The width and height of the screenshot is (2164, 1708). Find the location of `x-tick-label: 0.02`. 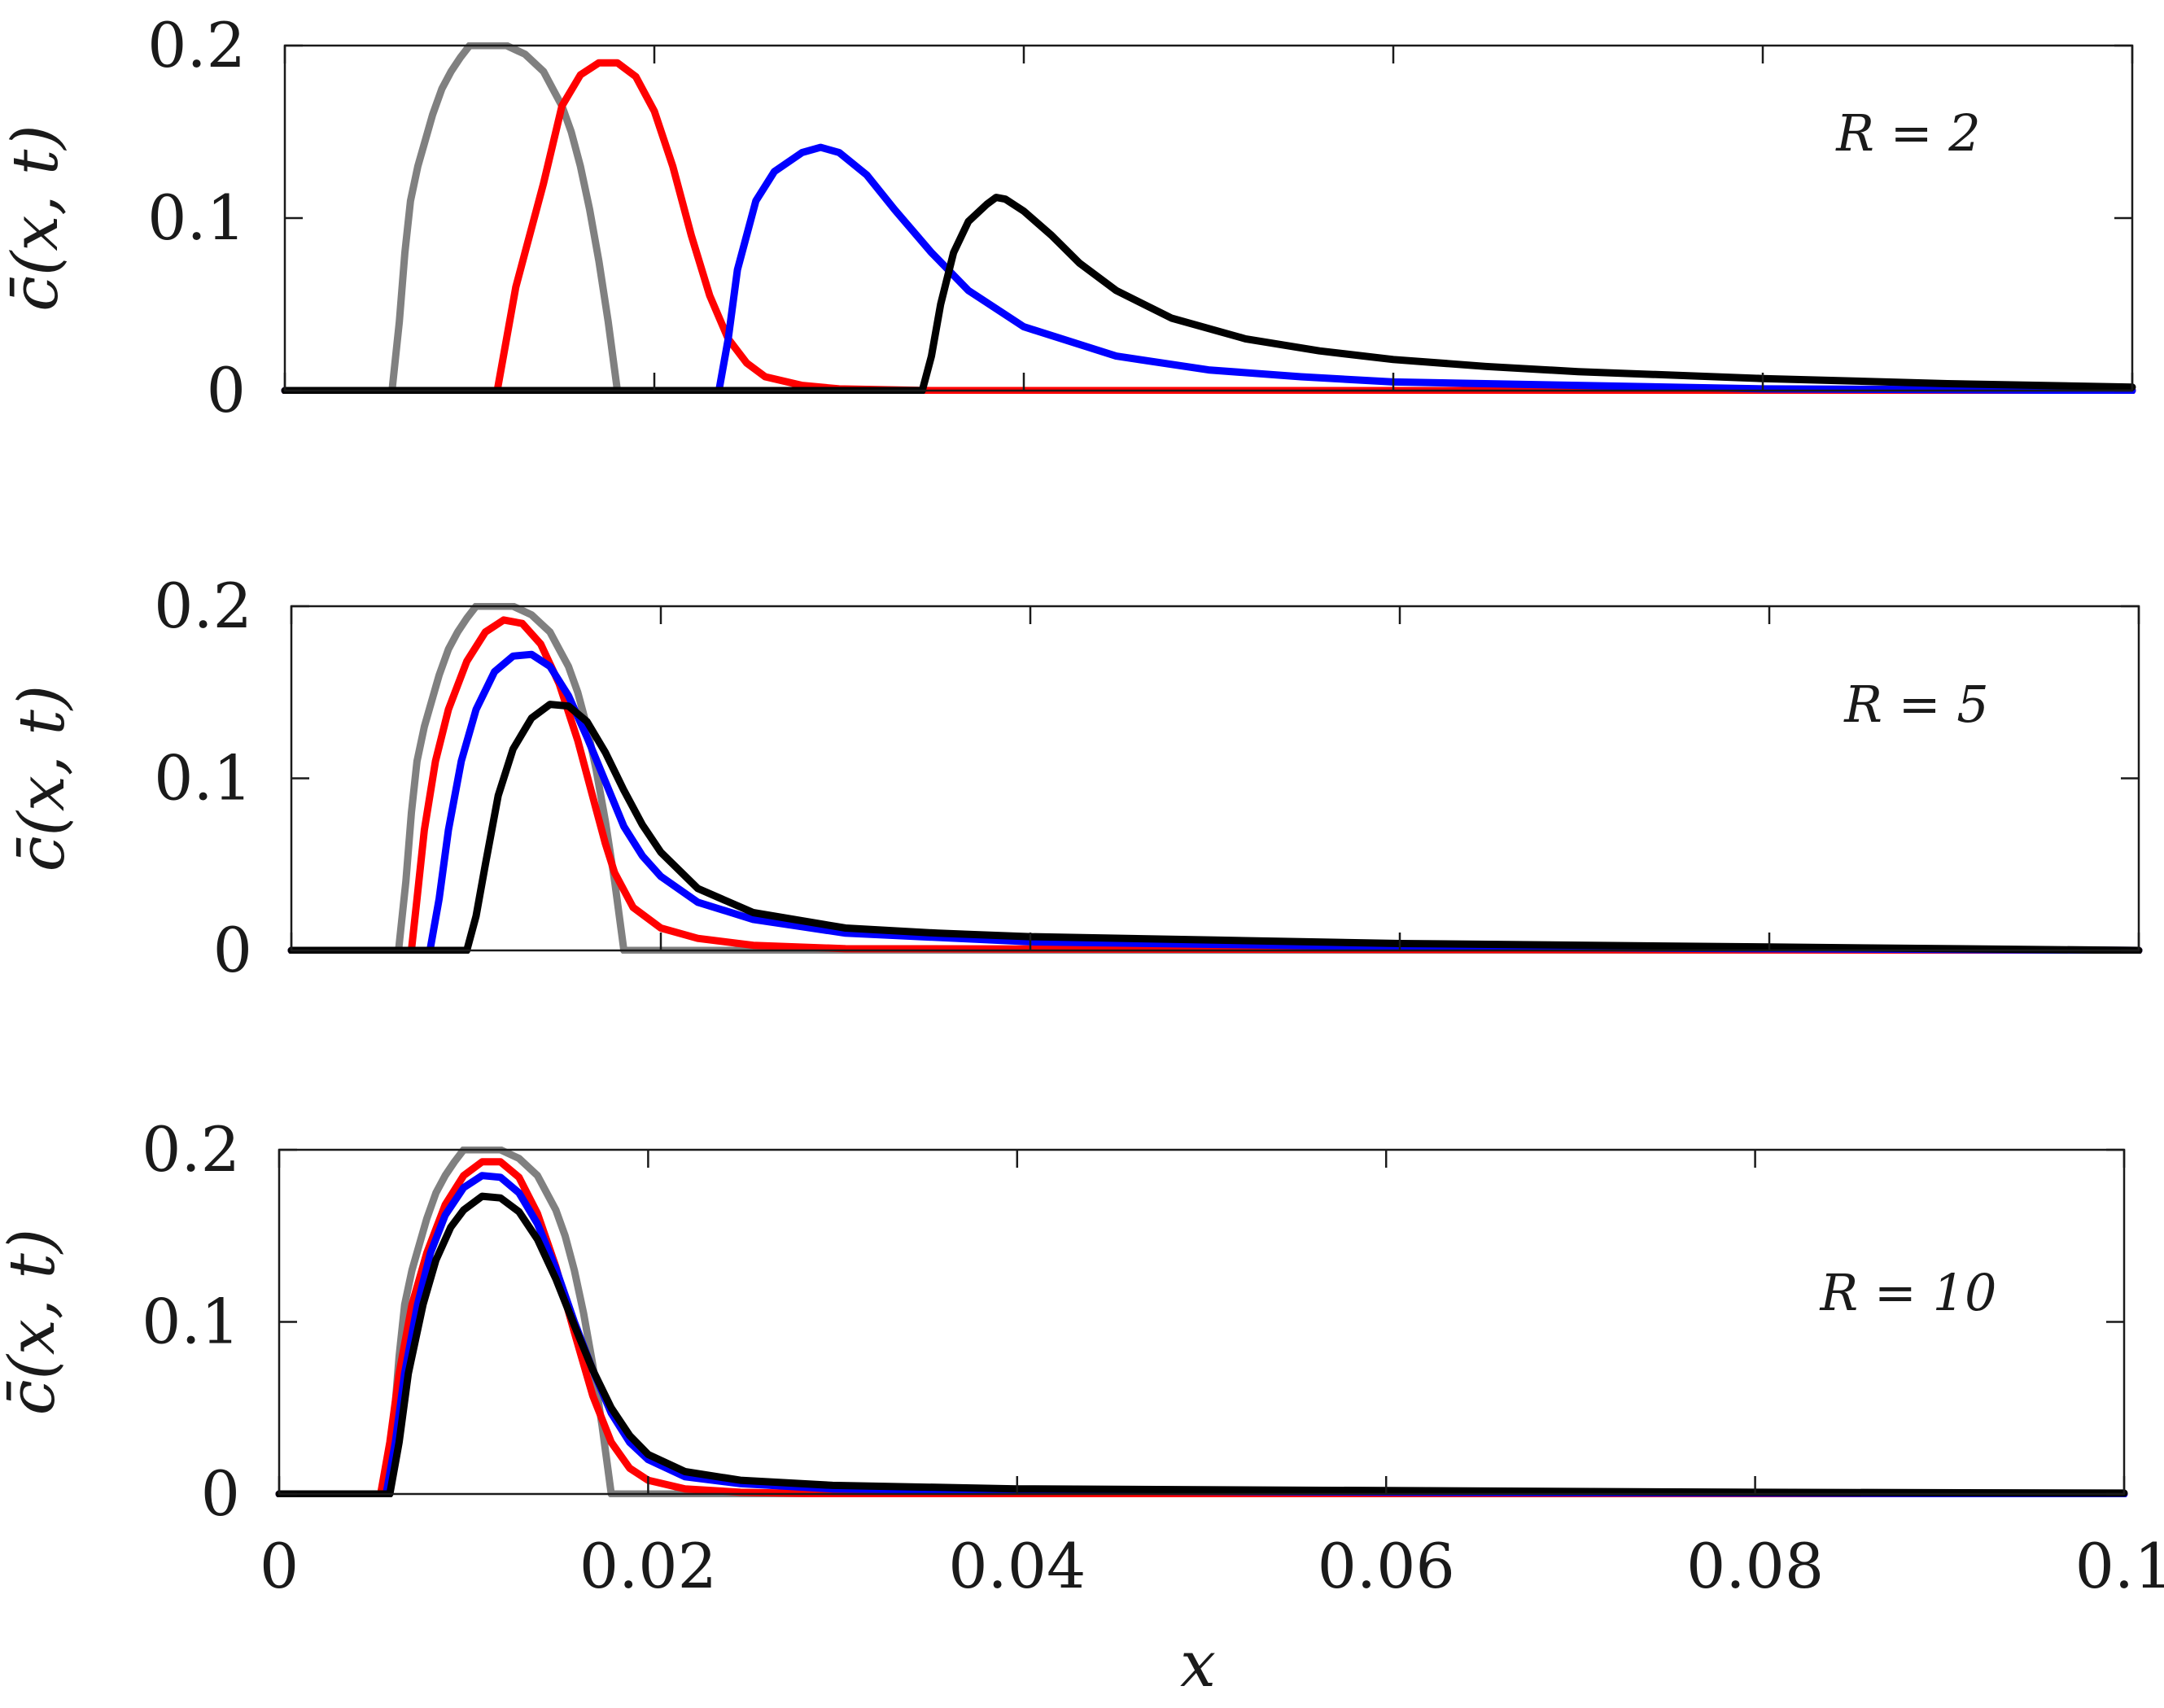

x-tick-label: 0.02 is located at coordinates (648, 1566).